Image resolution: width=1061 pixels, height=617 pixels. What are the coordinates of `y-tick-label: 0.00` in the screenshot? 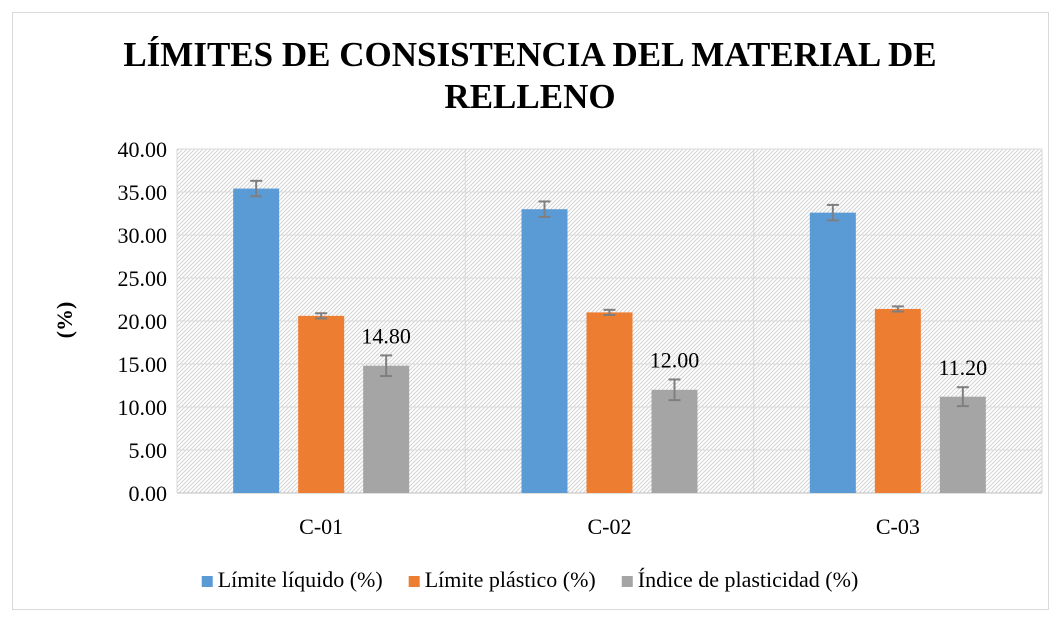 It's located at (148, 493).